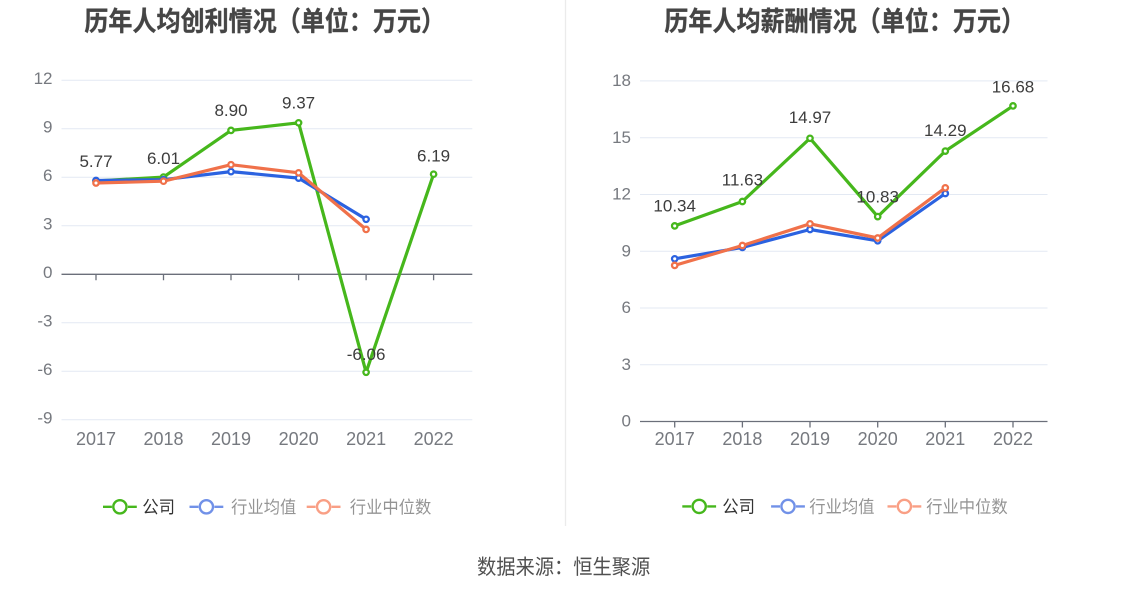 The height and width of the screenshot is (596, 1125). What do you see at coordinates (742, 180) in the screenshot?
I see `svg-text: 11.63` at bounding box center [742, 180].